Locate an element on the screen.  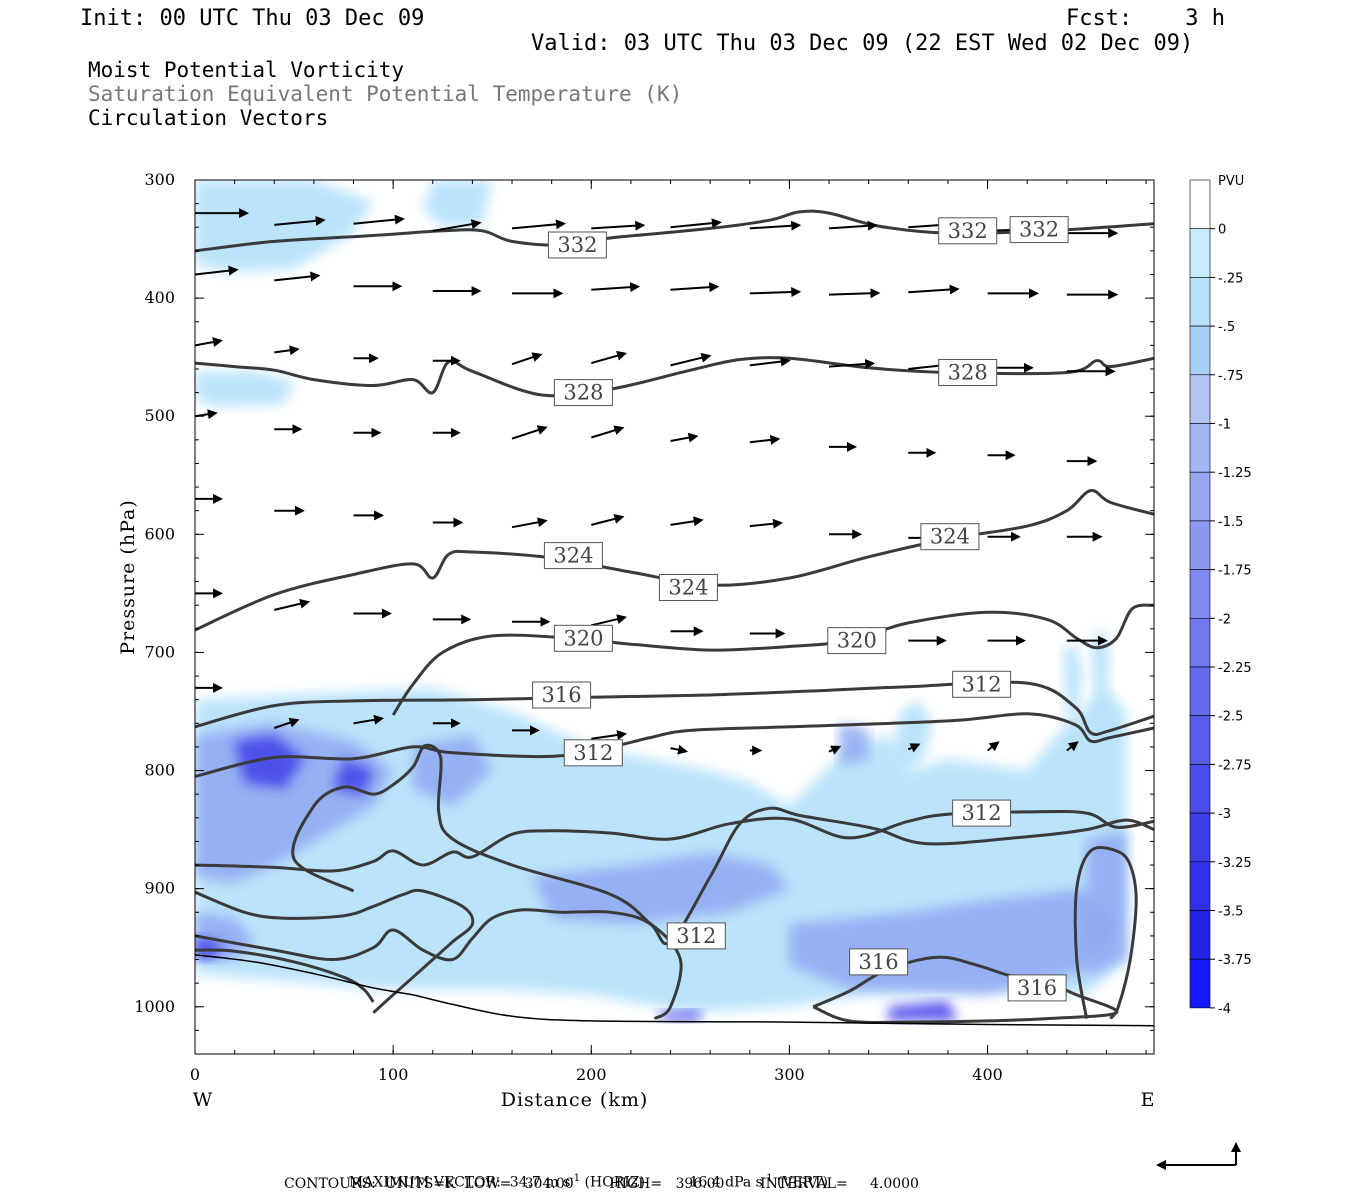
title-vectors: Circulation Vectors is located at coordinates (208, 118).